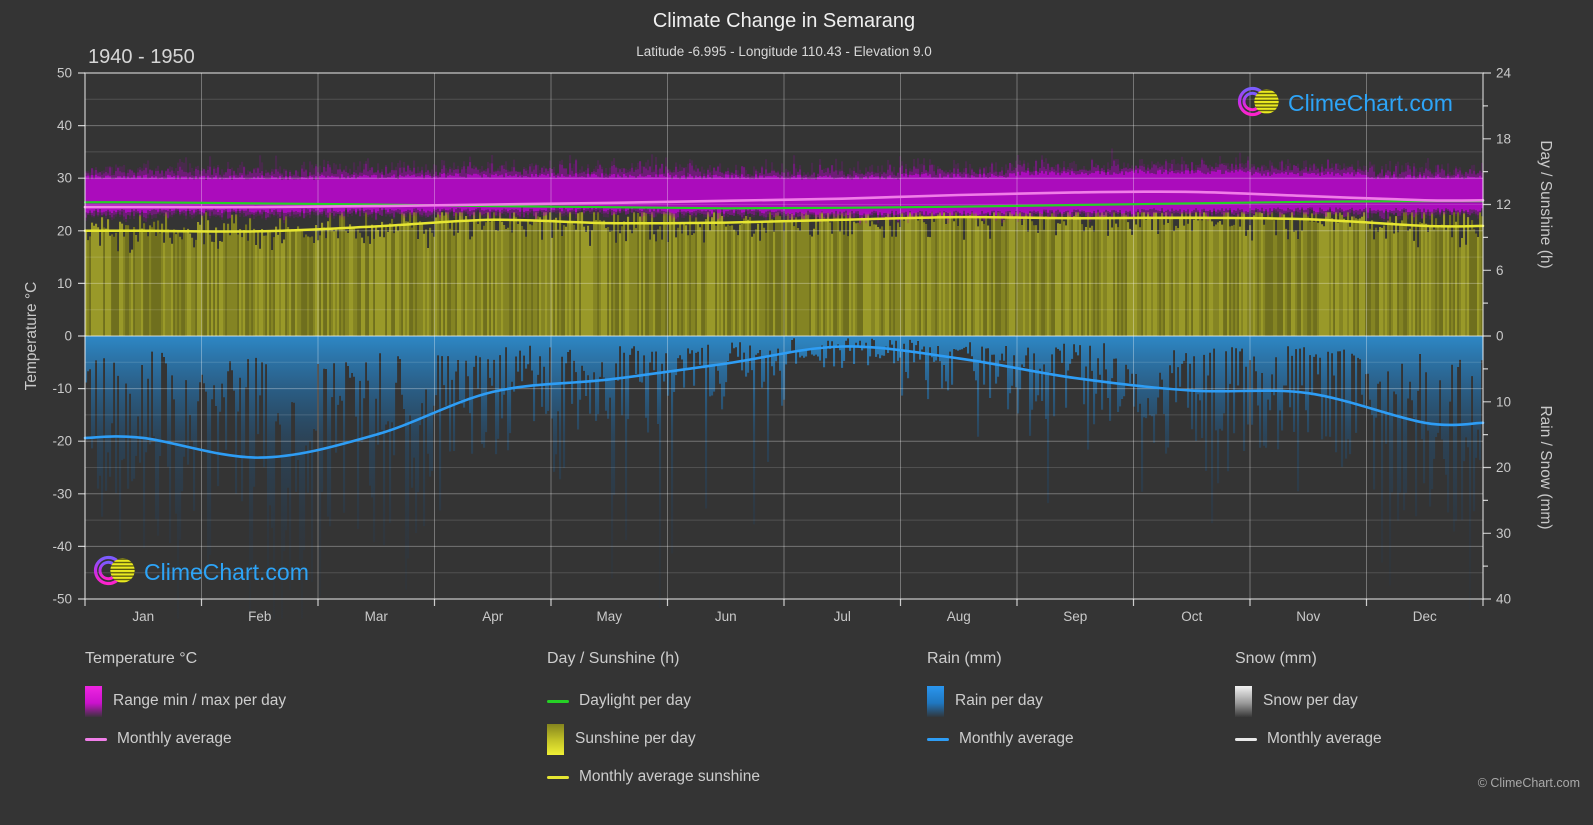 This screenshot has width=1593, height=825. I want to click on y-axis-temp-tick-label: -50, so click(62, 599).